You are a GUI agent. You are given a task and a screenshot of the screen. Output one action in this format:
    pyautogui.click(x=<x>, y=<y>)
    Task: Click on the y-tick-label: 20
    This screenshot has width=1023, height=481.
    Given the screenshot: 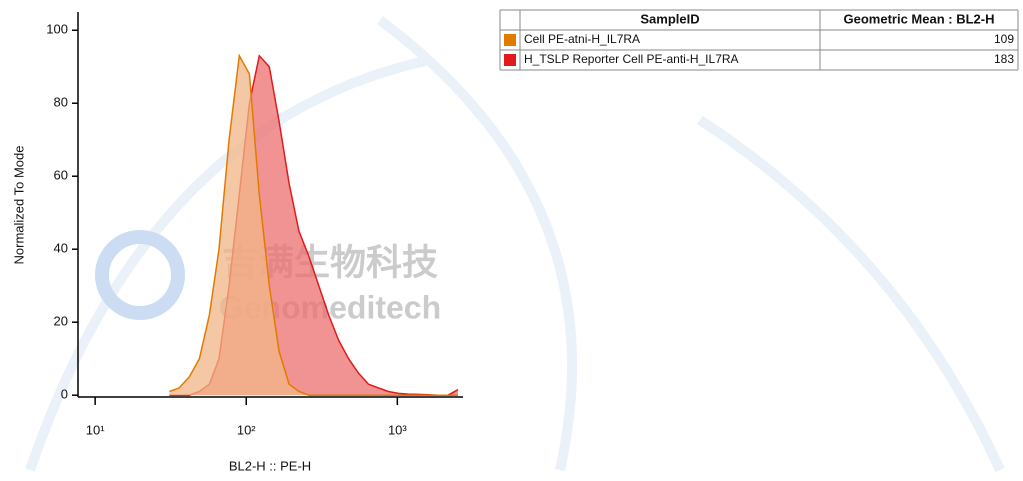 What is the action you would take?
    pyautogui.click(x=61, y=321)
    